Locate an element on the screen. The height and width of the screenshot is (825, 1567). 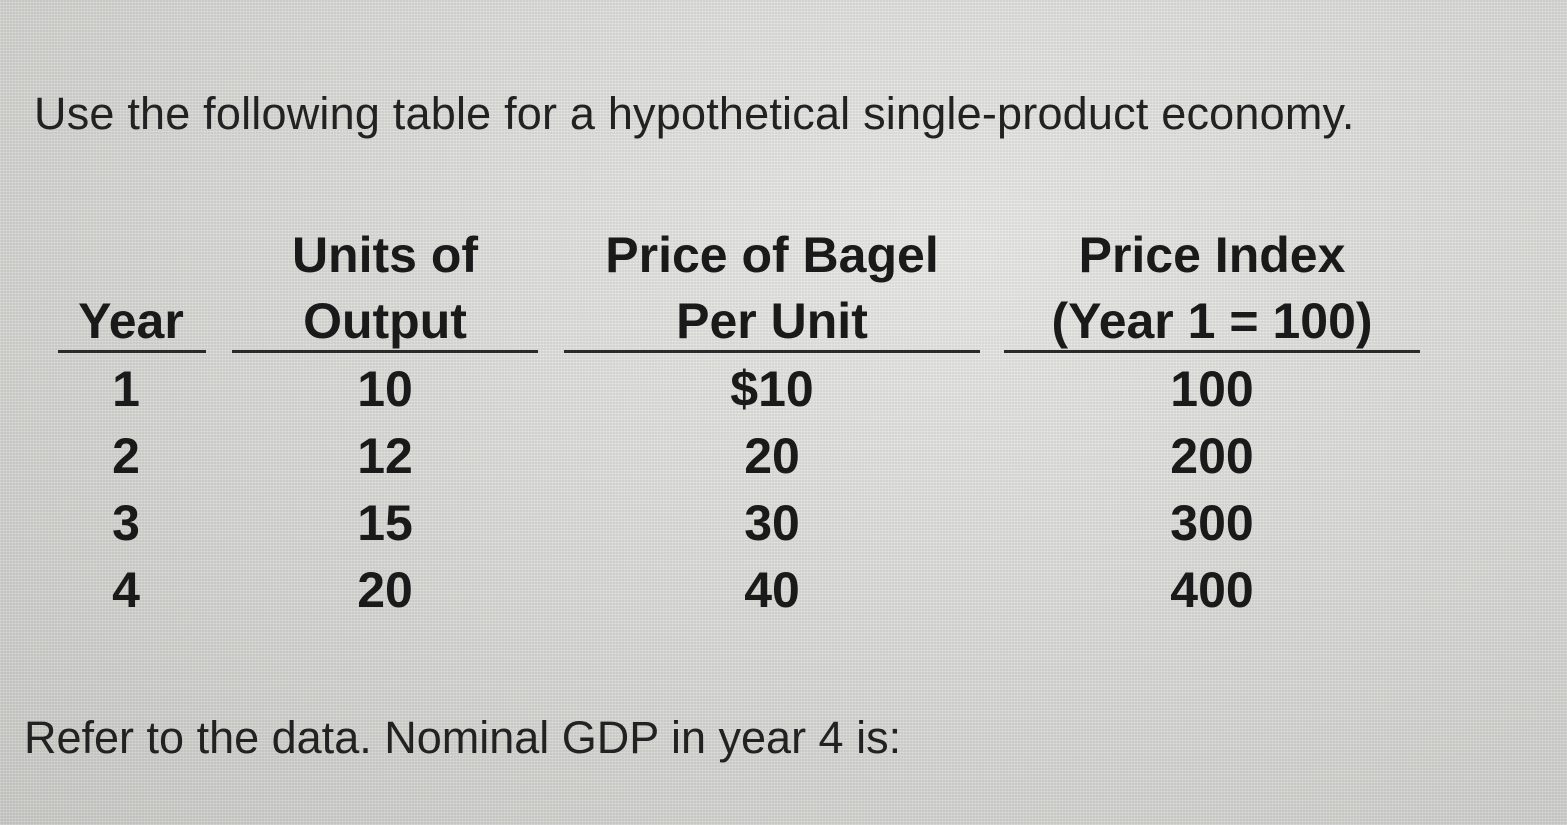
table-cell-year: 3 is located at coordinates (126, 523).